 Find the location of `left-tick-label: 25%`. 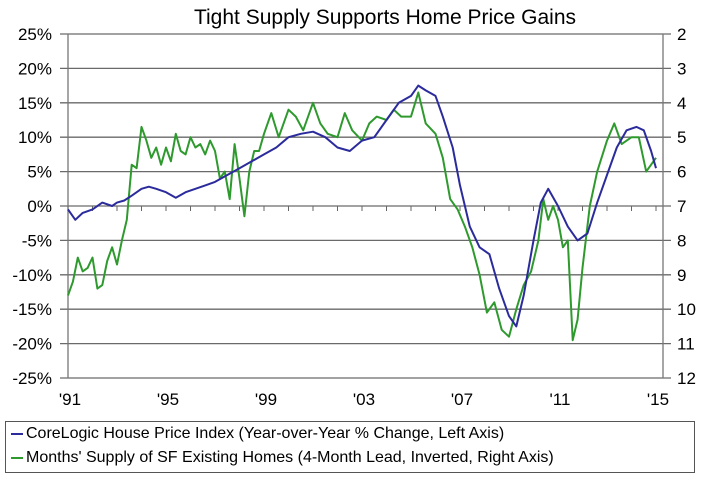

left-tick-label: 25% is located at coordinates (35, 34).